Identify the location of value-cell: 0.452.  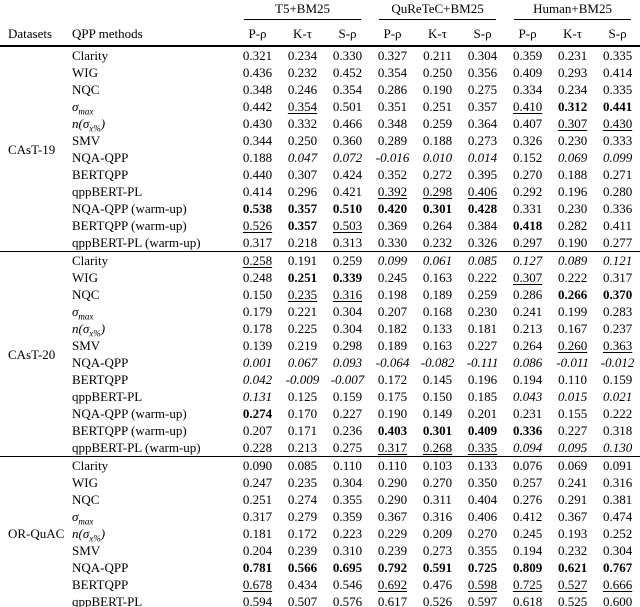
(347, 72).